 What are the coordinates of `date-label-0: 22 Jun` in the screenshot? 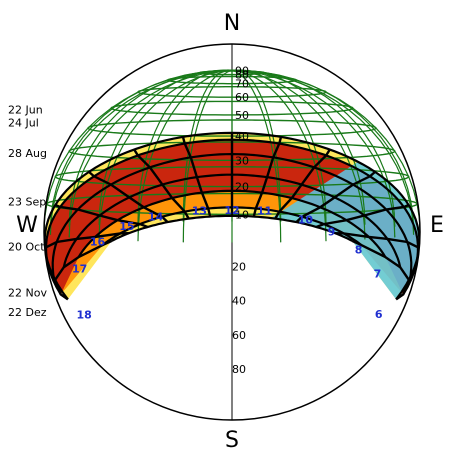 It's located at (25, 110).